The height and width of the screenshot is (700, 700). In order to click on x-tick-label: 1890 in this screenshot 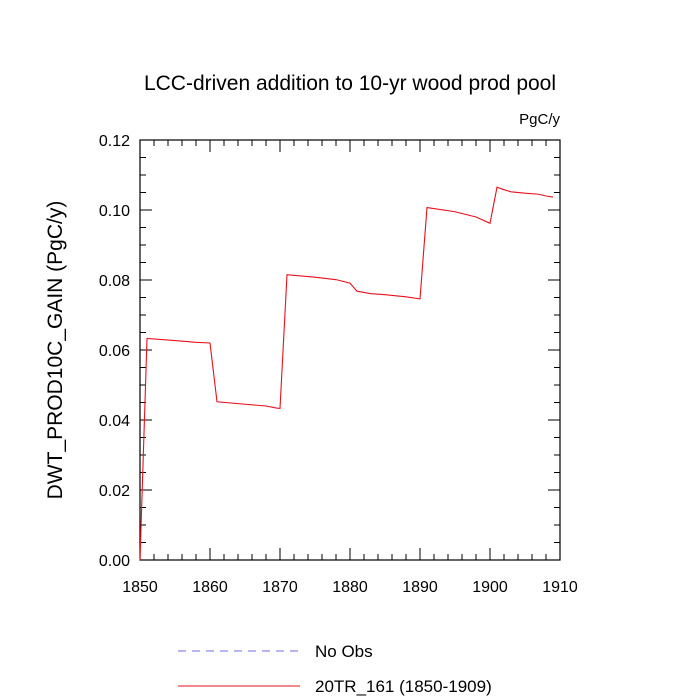, I will do `click(420, 587)`.